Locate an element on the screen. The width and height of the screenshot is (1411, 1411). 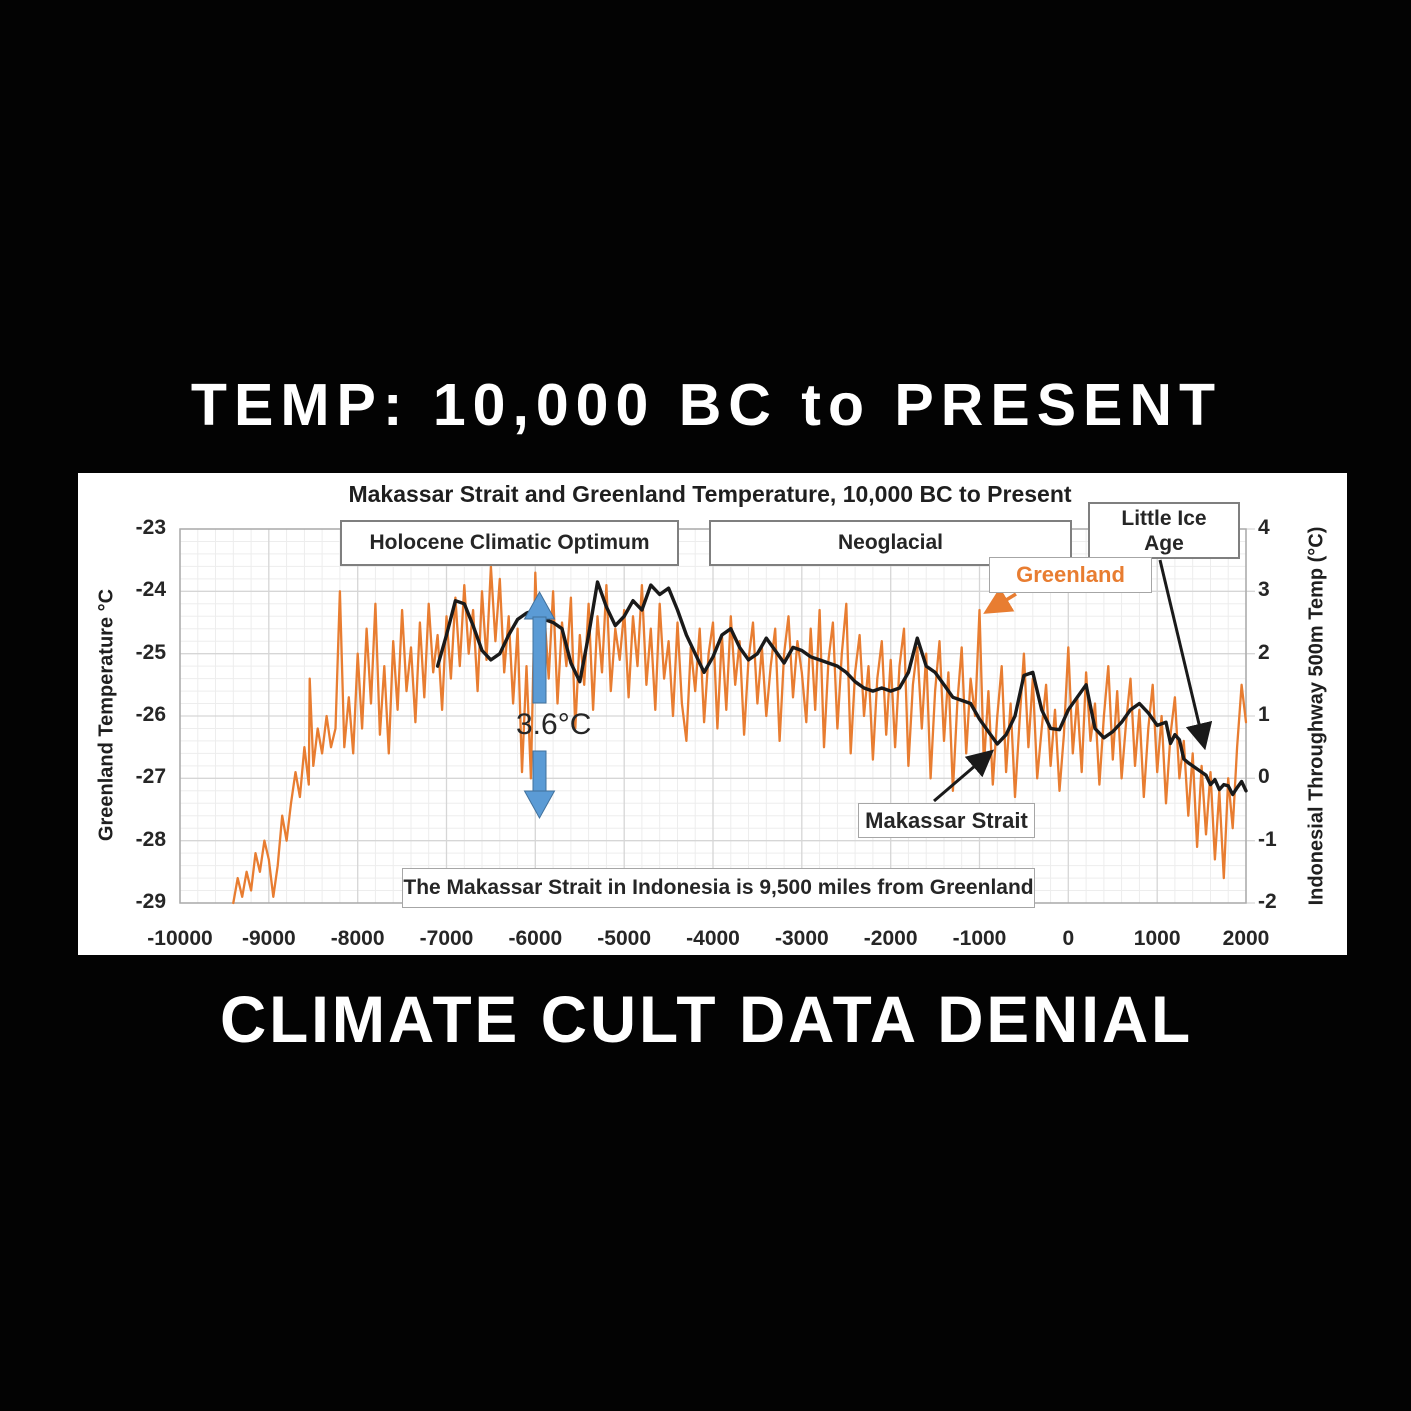
left-tick-label: -23 is located at coordinates (150, 527).